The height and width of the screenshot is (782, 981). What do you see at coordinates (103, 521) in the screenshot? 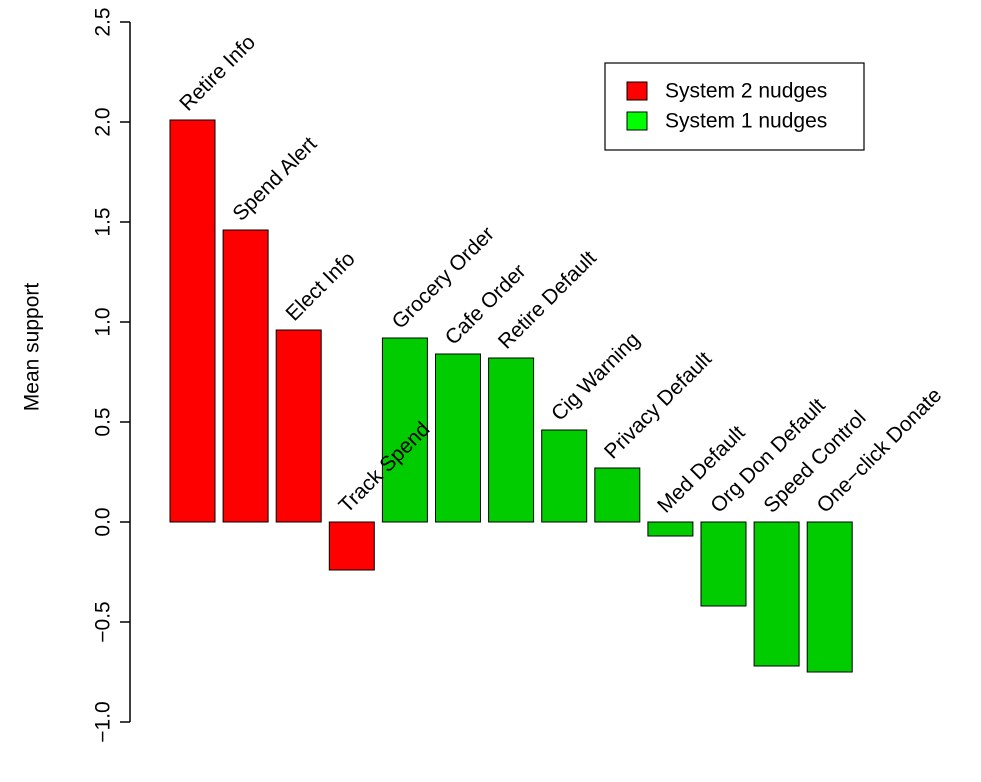
I see `y-tick-label: 0.0` at bounding box center [103, 521].